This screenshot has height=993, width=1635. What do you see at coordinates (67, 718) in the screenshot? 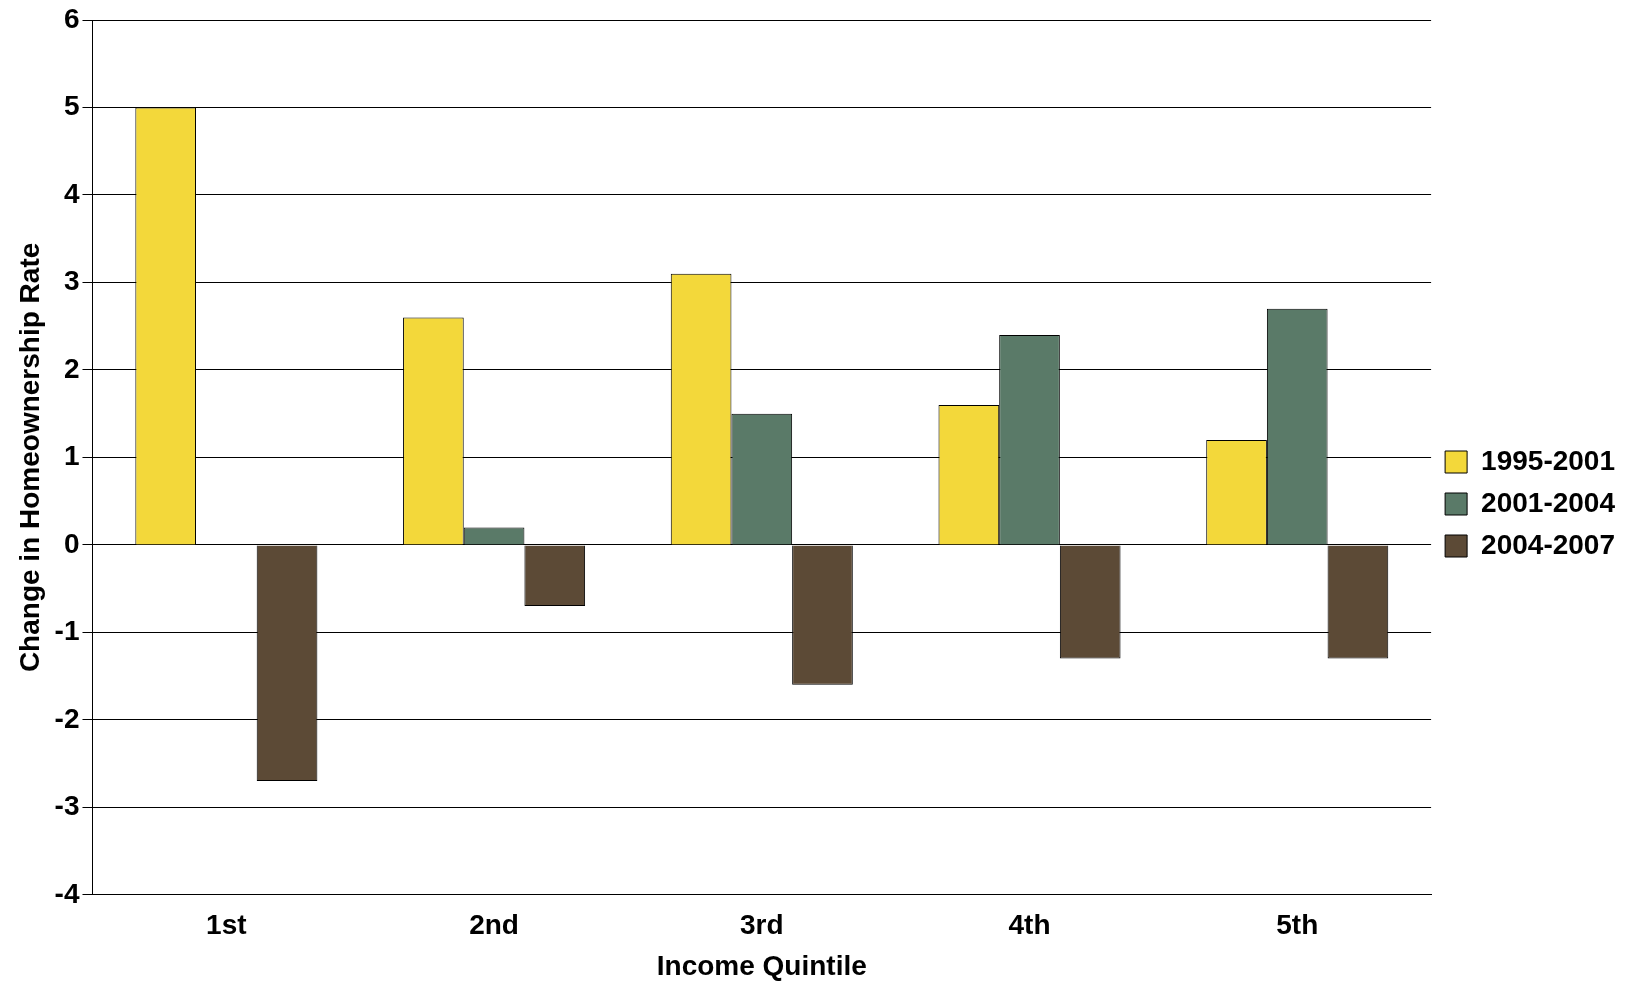
I see `y-tick-label: -2` at bounding box center [67, 718].